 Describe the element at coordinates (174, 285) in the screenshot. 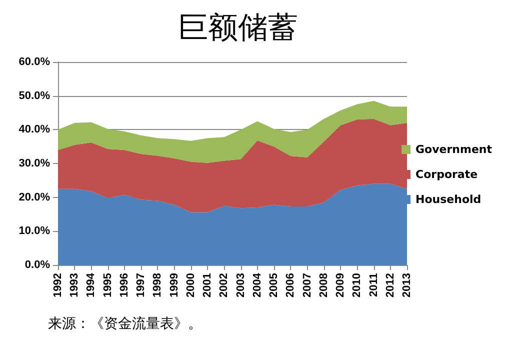

I see `x-tick-label: 1999` at that location.